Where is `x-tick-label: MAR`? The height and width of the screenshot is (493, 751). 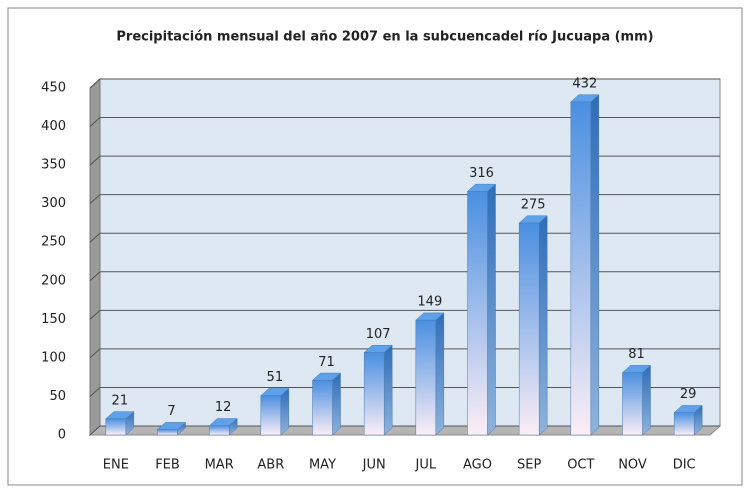
x-tick-label: MAR is located at coordinates (219, 465).